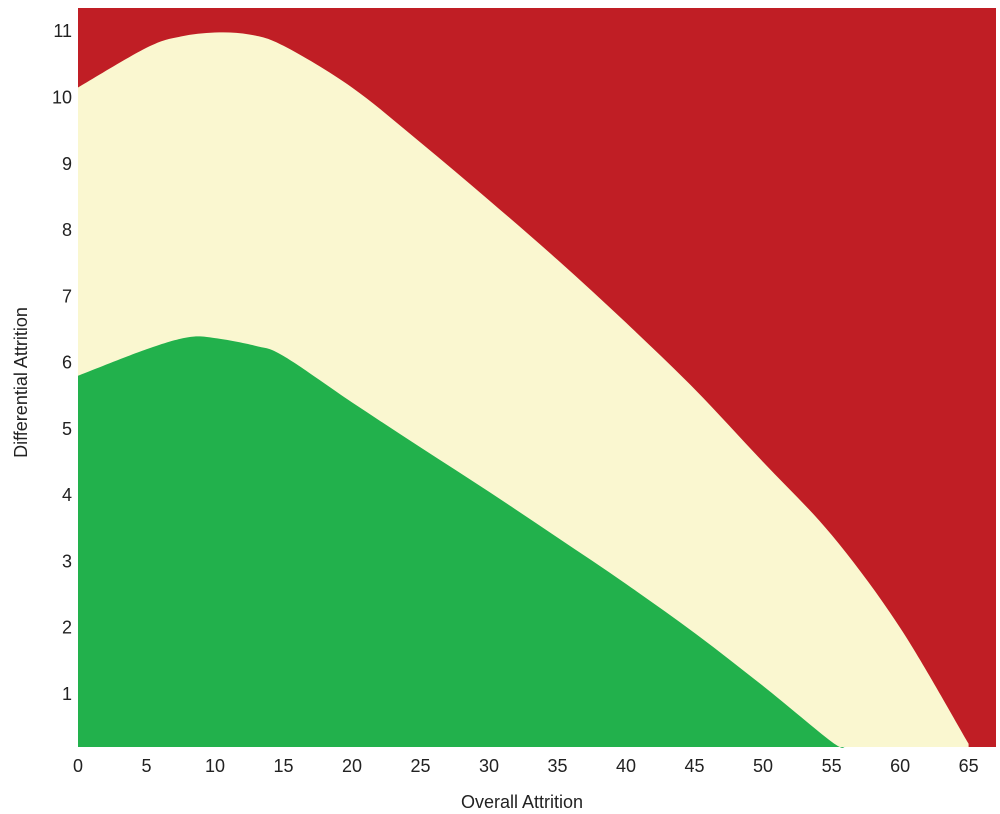 This screenshot has width=1000, height=814. What do you see at coordinates (558, 766) in the screenshot?
I see `x-tick-label: 35` at bounding box center [558, 766].